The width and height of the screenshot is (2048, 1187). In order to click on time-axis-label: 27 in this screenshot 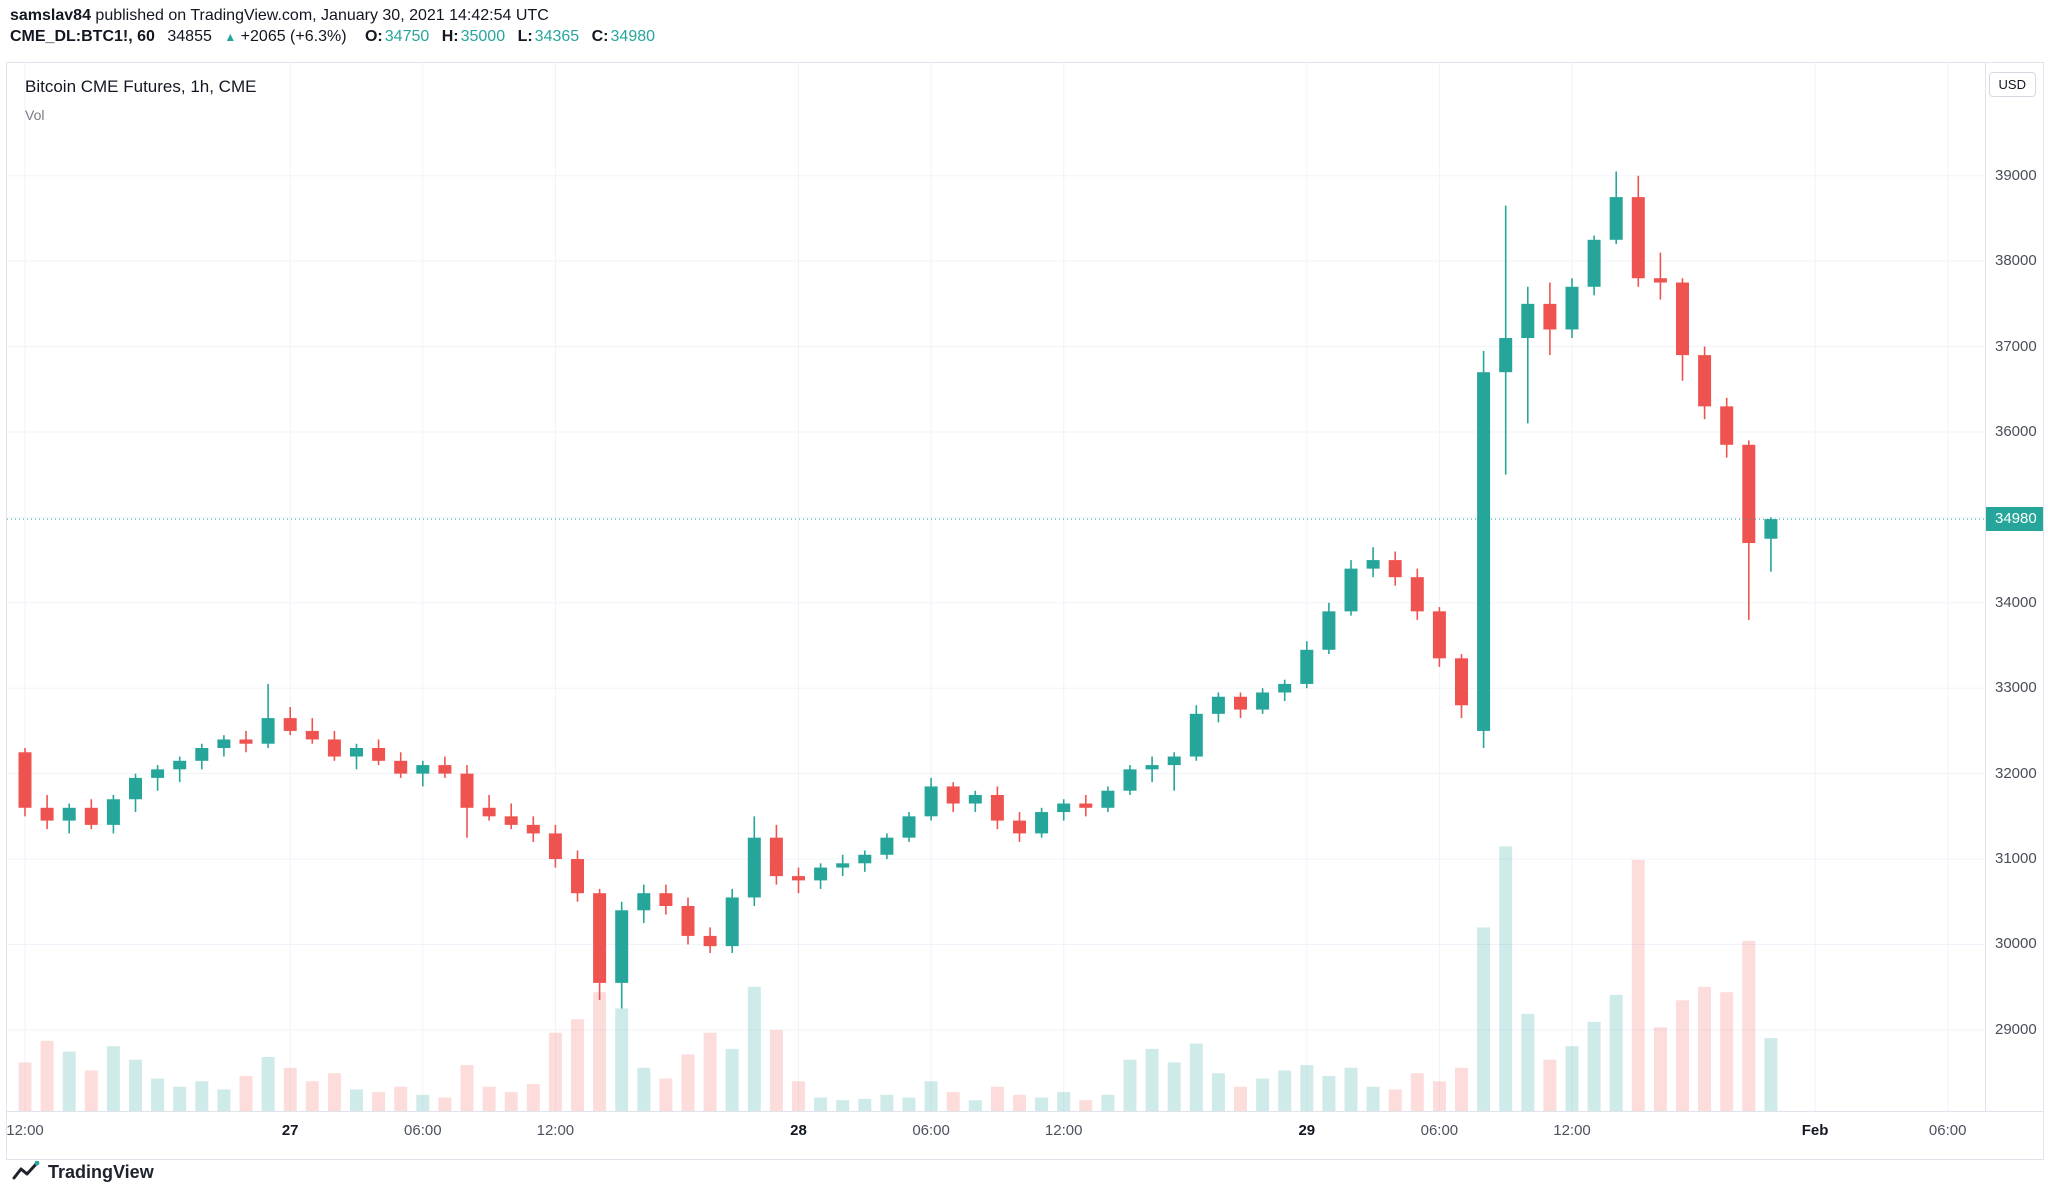, I will do `click(290, 1130)`.